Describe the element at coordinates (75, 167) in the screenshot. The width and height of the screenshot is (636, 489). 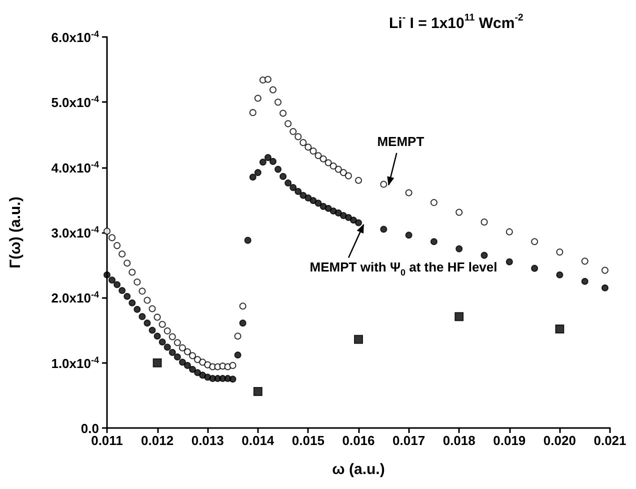
I see `y-tick-label: 4.0x10$^{-4}$` at that location.